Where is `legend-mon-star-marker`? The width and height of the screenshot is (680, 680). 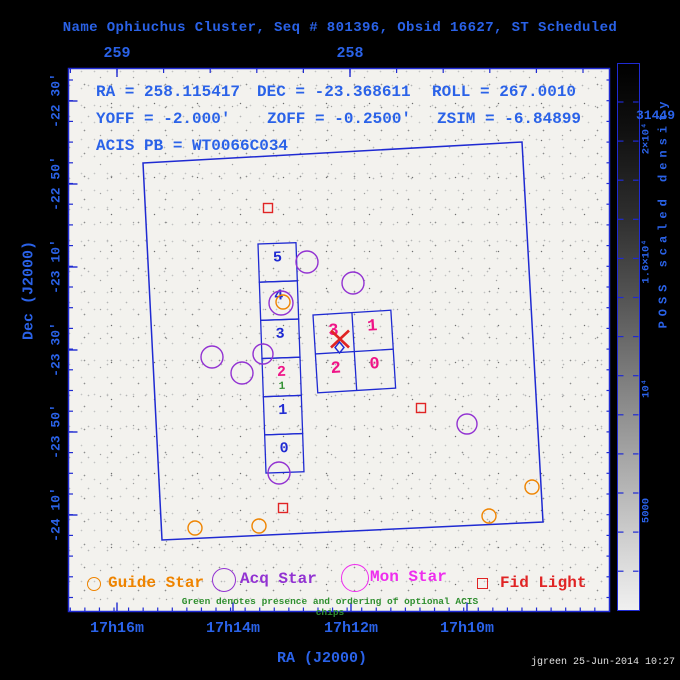 legend-mon-star-marker is located at coordinates (354, 577).